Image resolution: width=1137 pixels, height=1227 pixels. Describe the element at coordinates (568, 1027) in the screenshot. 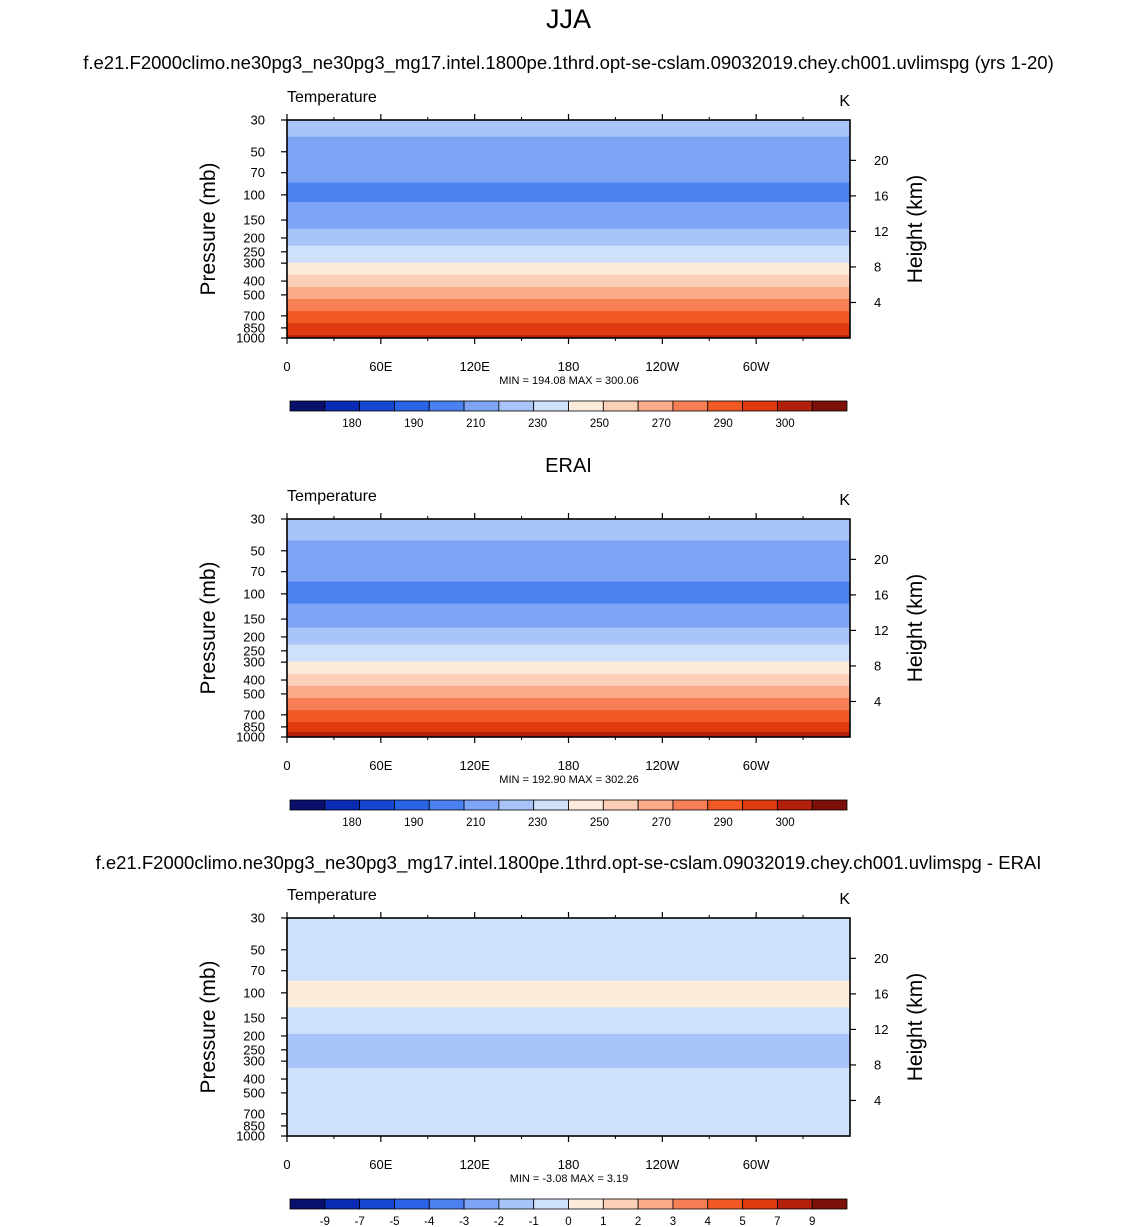

I see `temperature-field` at that location.